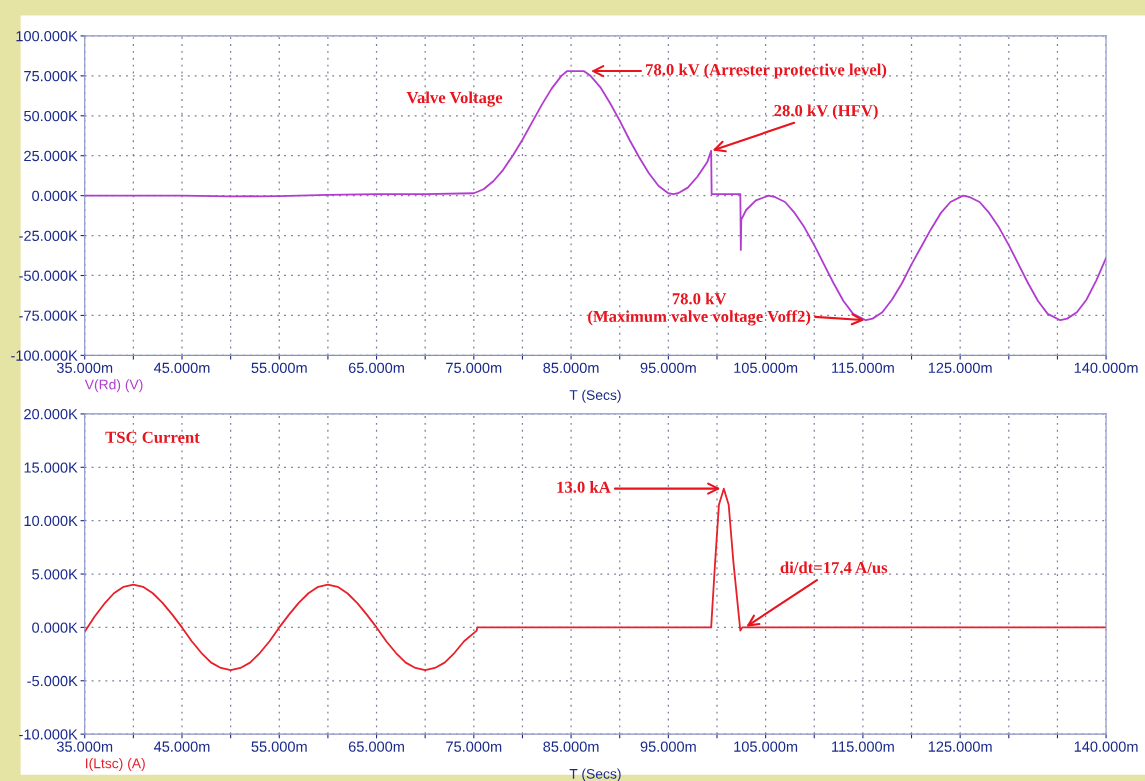 The height and width of the screenshot is (781, 1145). I want to click on text: I(Ltsc) (A), so click(115, 765).